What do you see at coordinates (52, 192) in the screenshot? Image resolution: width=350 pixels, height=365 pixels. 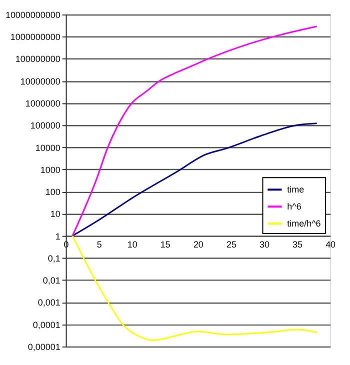 I see `y-tick-label: 100` at bounding box center [52, 192].